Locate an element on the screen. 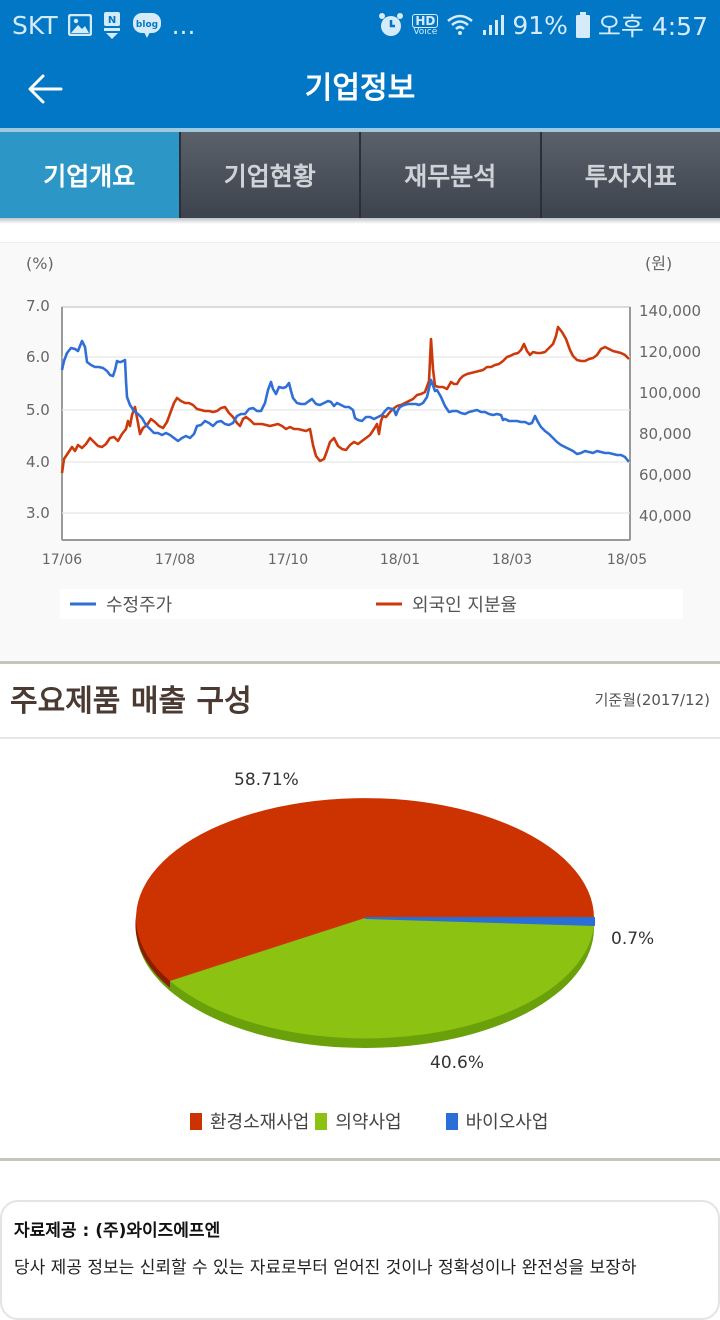 This screenshot has width=720, height=1320. tab-bar: 기업개요 기업현황 재무분석 투자지표 is located at coordinates (360, 173).